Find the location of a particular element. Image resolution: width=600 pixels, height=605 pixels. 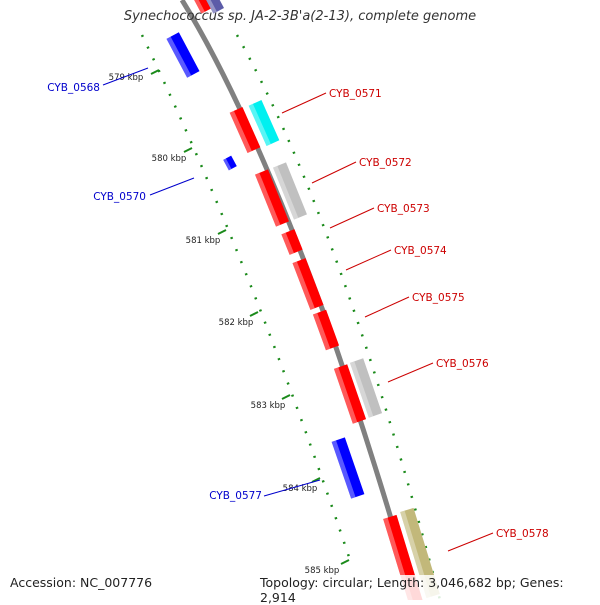

gene-label: CYB_0570 is located at coordinates (119, 197).